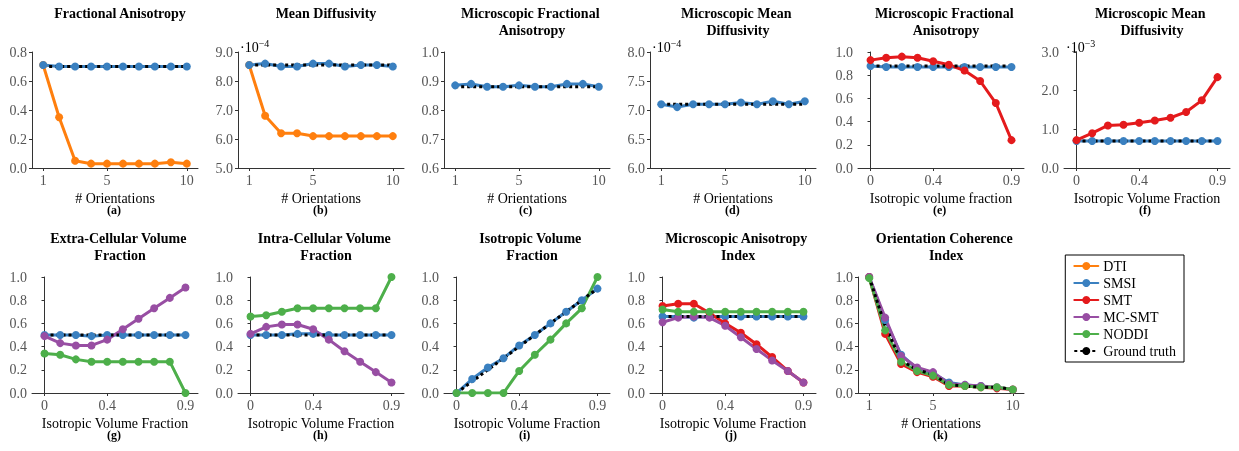 The image size is (1239, 451). Describe the element at coordinates (430, 139) in the screenshot. I see `y-tick-label: 0.7` at that location.